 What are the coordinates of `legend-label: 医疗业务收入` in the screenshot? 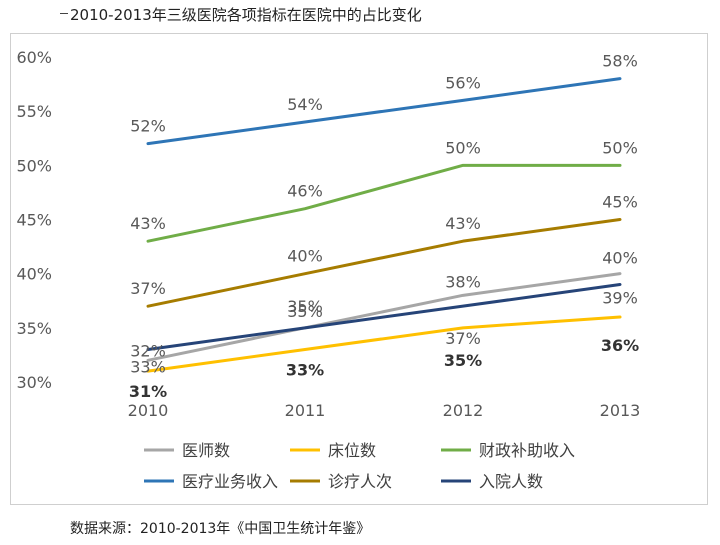 It's located at (230, 481).